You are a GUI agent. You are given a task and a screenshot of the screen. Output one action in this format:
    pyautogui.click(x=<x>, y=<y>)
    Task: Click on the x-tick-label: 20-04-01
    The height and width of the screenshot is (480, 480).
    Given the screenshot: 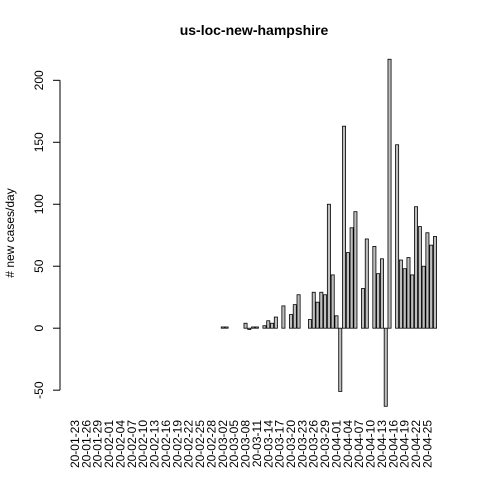 What is the action you would take?
    pyautogui.click(x=336, y=444)
    